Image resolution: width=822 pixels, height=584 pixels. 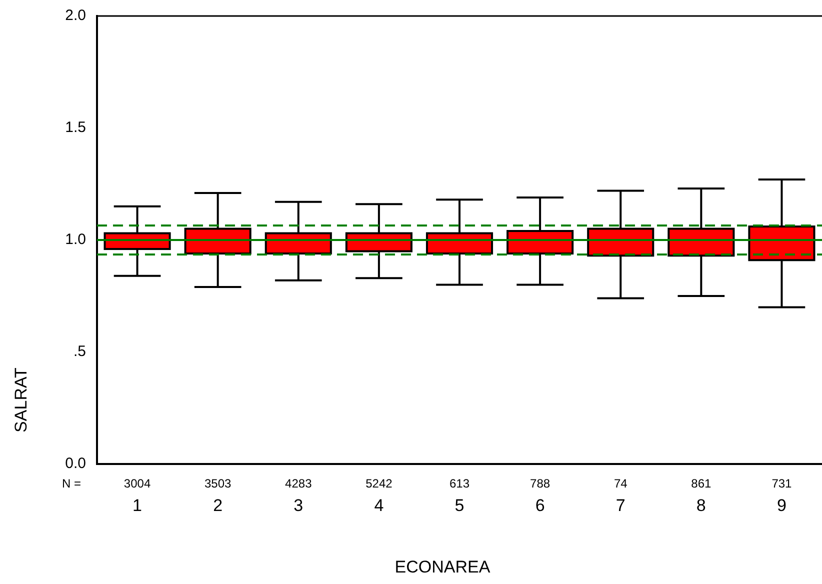 I want to click on text: 3503, so click(x=218, y=483).